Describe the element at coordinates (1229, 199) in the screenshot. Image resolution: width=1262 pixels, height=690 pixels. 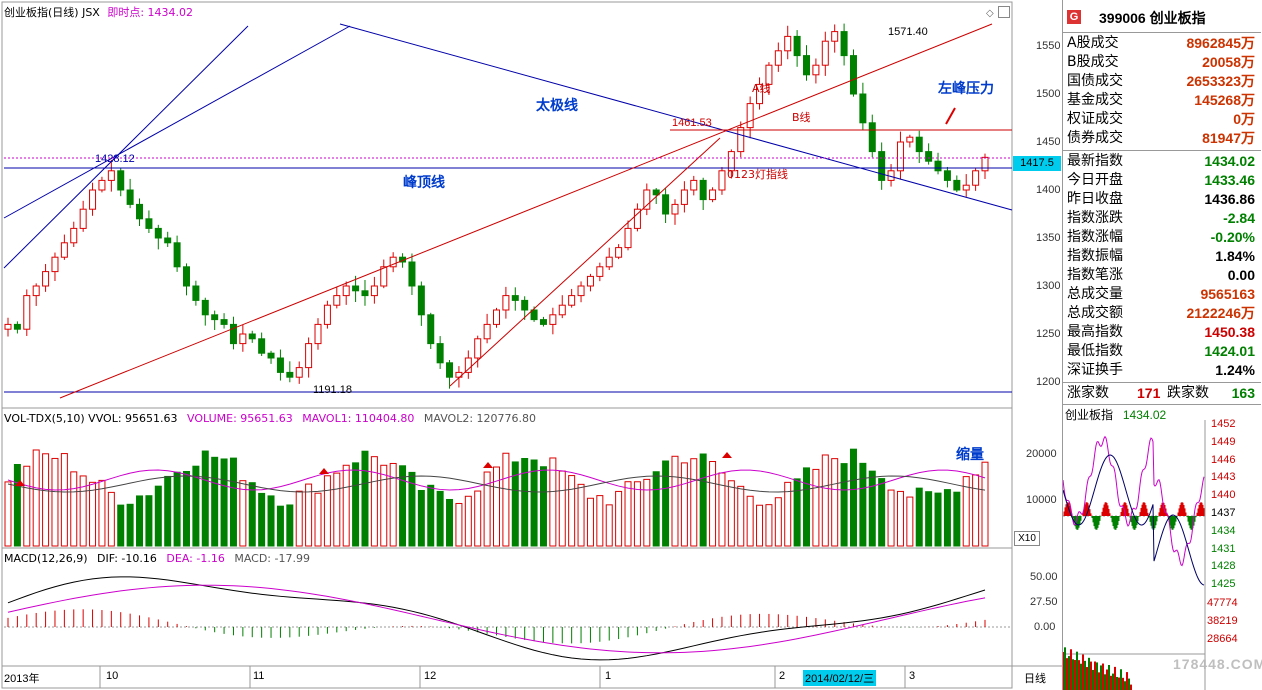
I see `stat-value: 1436.86` at that location.